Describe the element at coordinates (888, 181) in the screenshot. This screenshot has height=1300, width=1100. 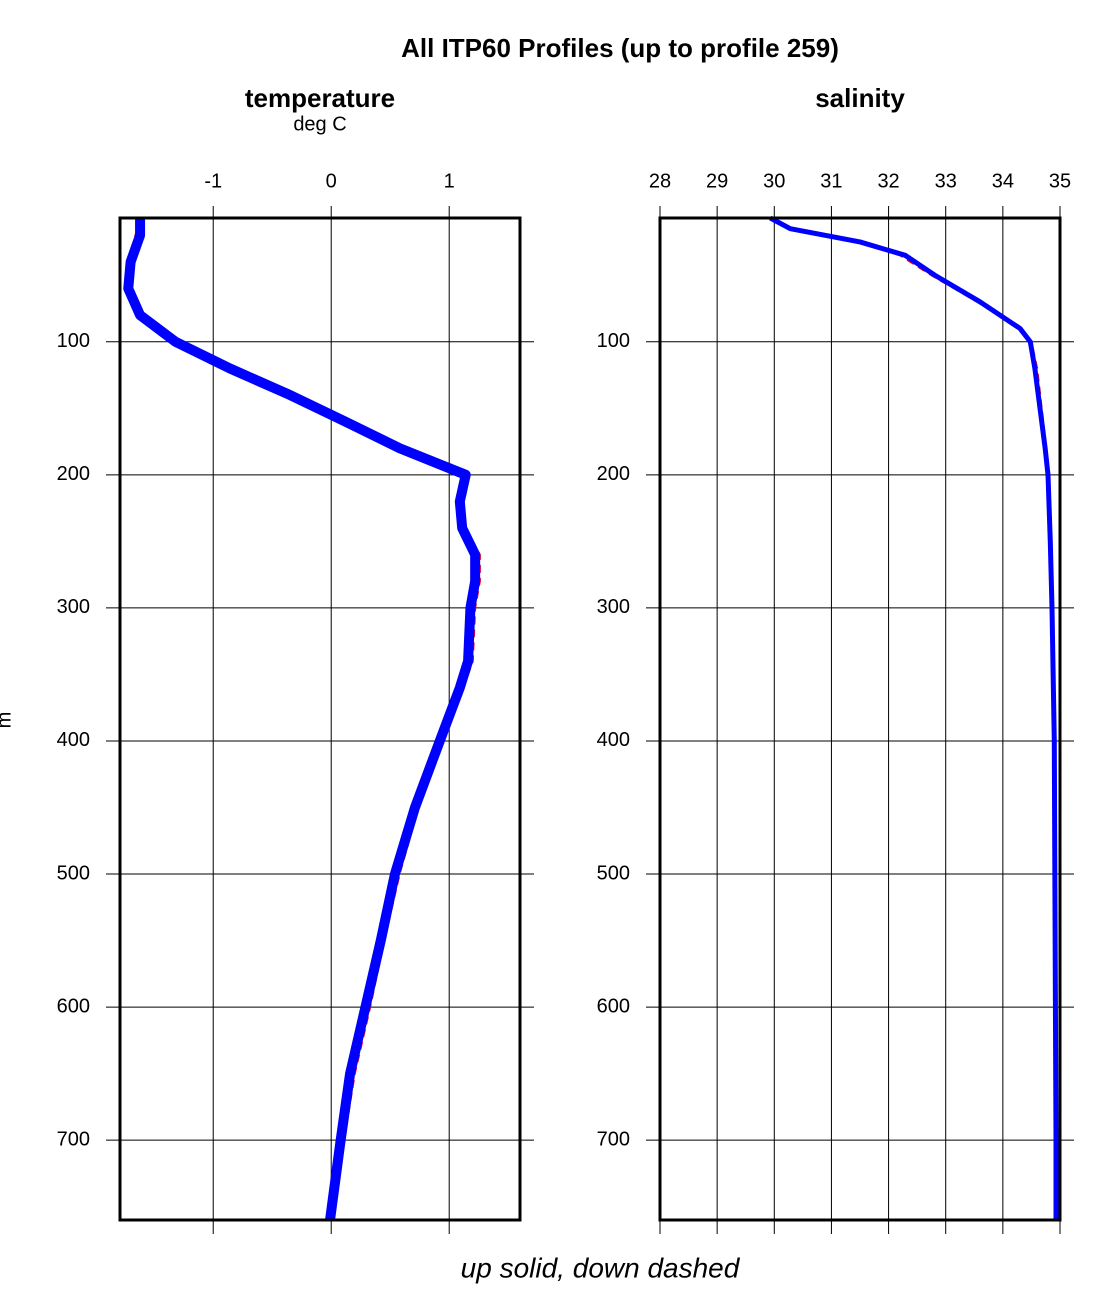
I see `x-tick-label: 32` at that location.